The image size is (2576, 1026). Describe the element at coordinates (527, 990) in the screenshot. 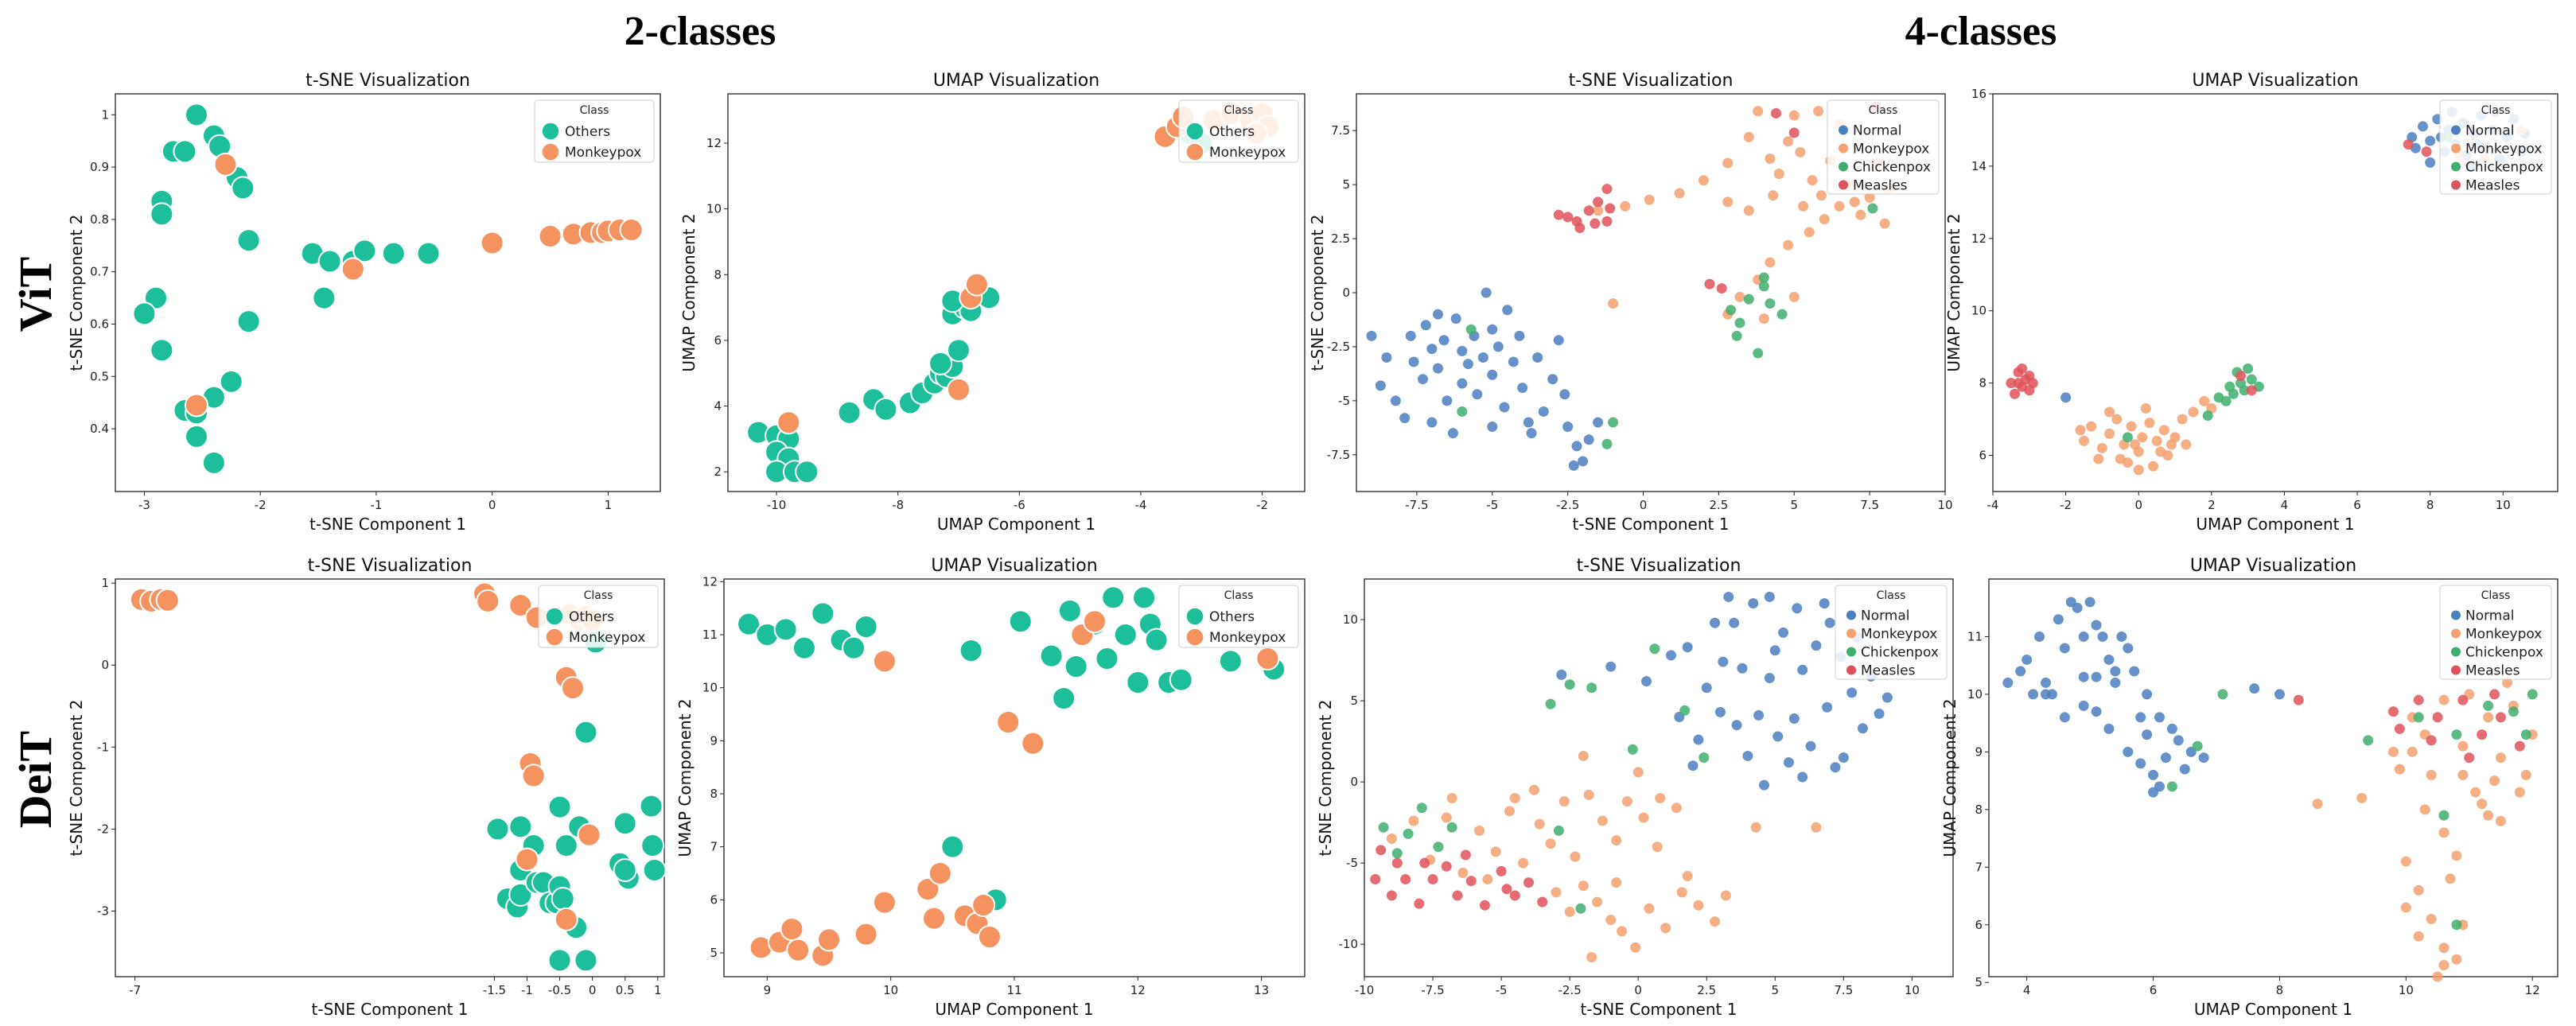

I see `x-tick-label: -1` at that location.